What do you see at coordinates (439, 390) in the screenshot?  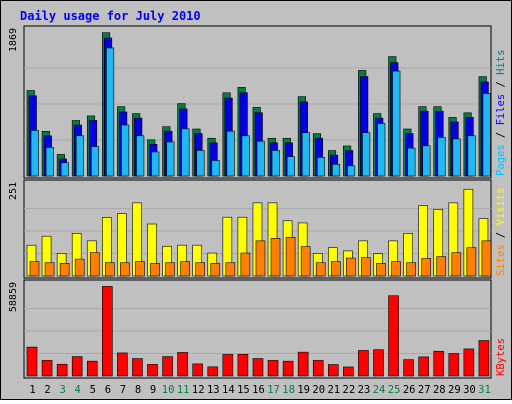 I see `day-label-28: 28` at bounding box center [439, 390].